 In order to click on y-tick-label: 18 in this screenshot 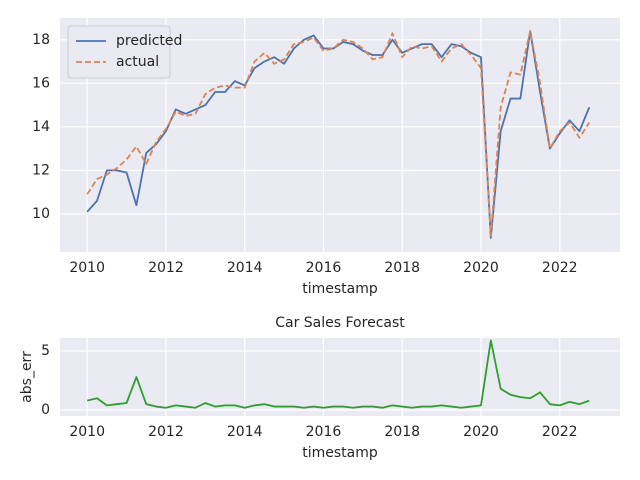, I will do `click(41, 40)`.